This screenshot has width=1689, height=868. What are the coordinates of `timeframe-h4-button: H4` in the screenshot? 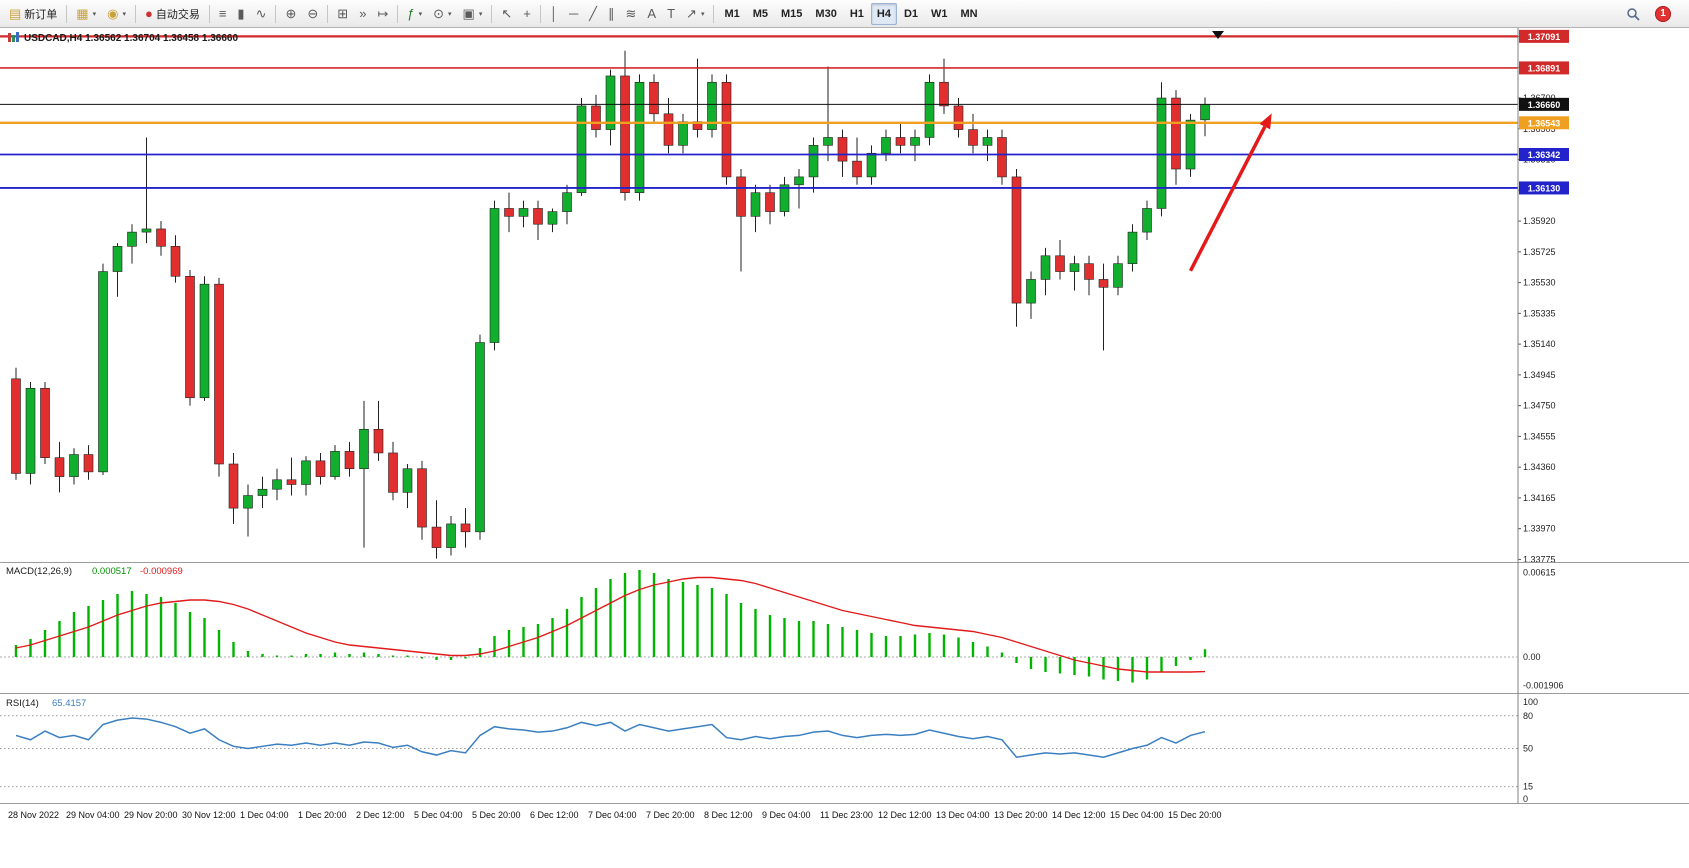 It's located at (883, 13).